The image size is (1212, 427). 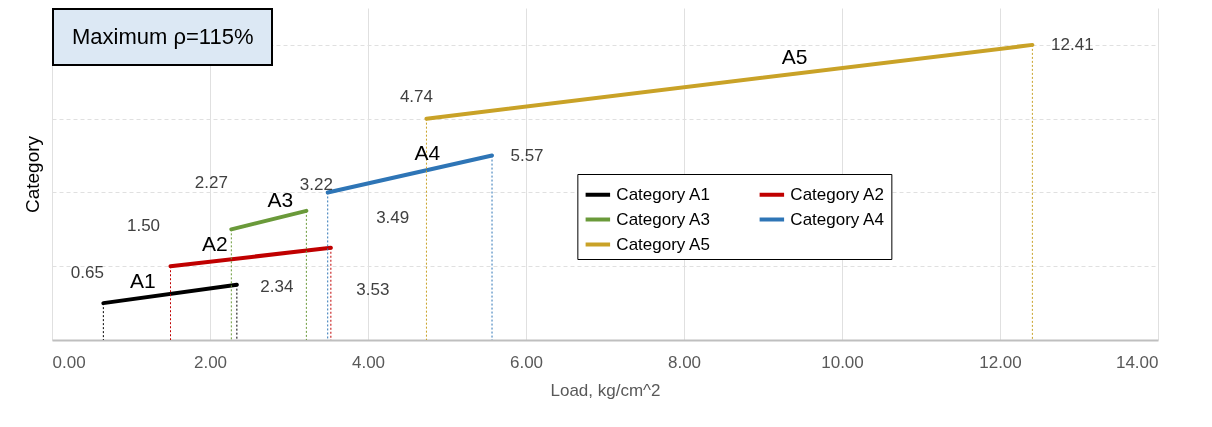 I want to click on annotation: 4.74, so click(x=416, y=96).